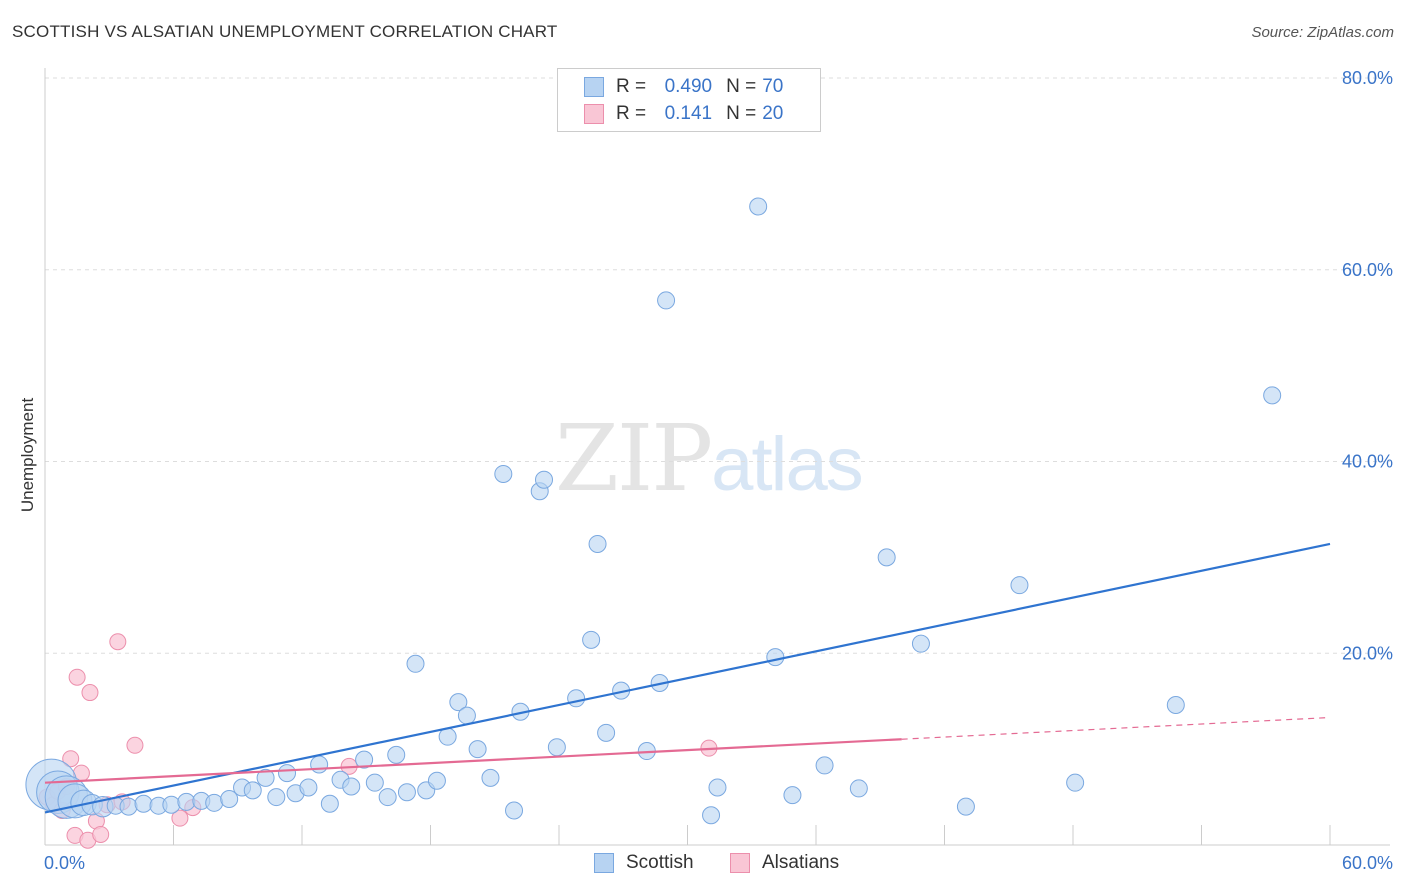 This screenshot has height=892, width=1406. What do you see at coordinates (1367, 653) in the screenshot?
I see `y-tick-label: 20.0%` at bounding box center [1367, 653].